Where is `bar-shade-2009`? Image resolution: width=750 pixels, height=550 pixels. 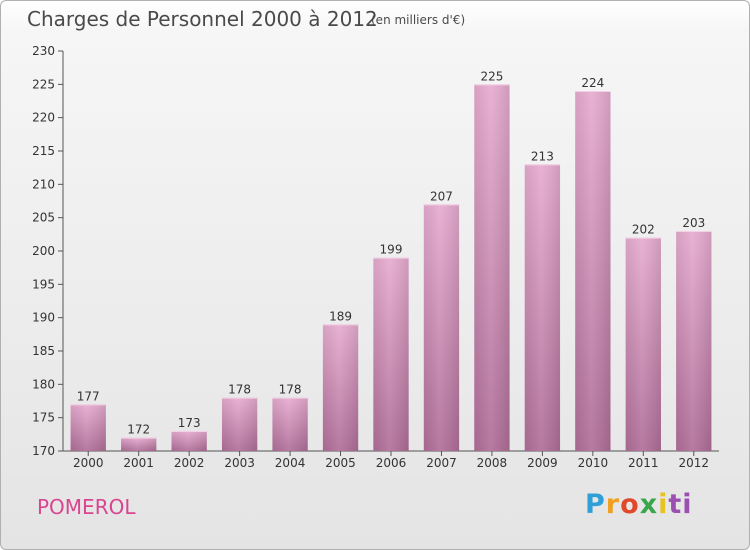
bar-shade-2009 is located at coordinates (542, 308).